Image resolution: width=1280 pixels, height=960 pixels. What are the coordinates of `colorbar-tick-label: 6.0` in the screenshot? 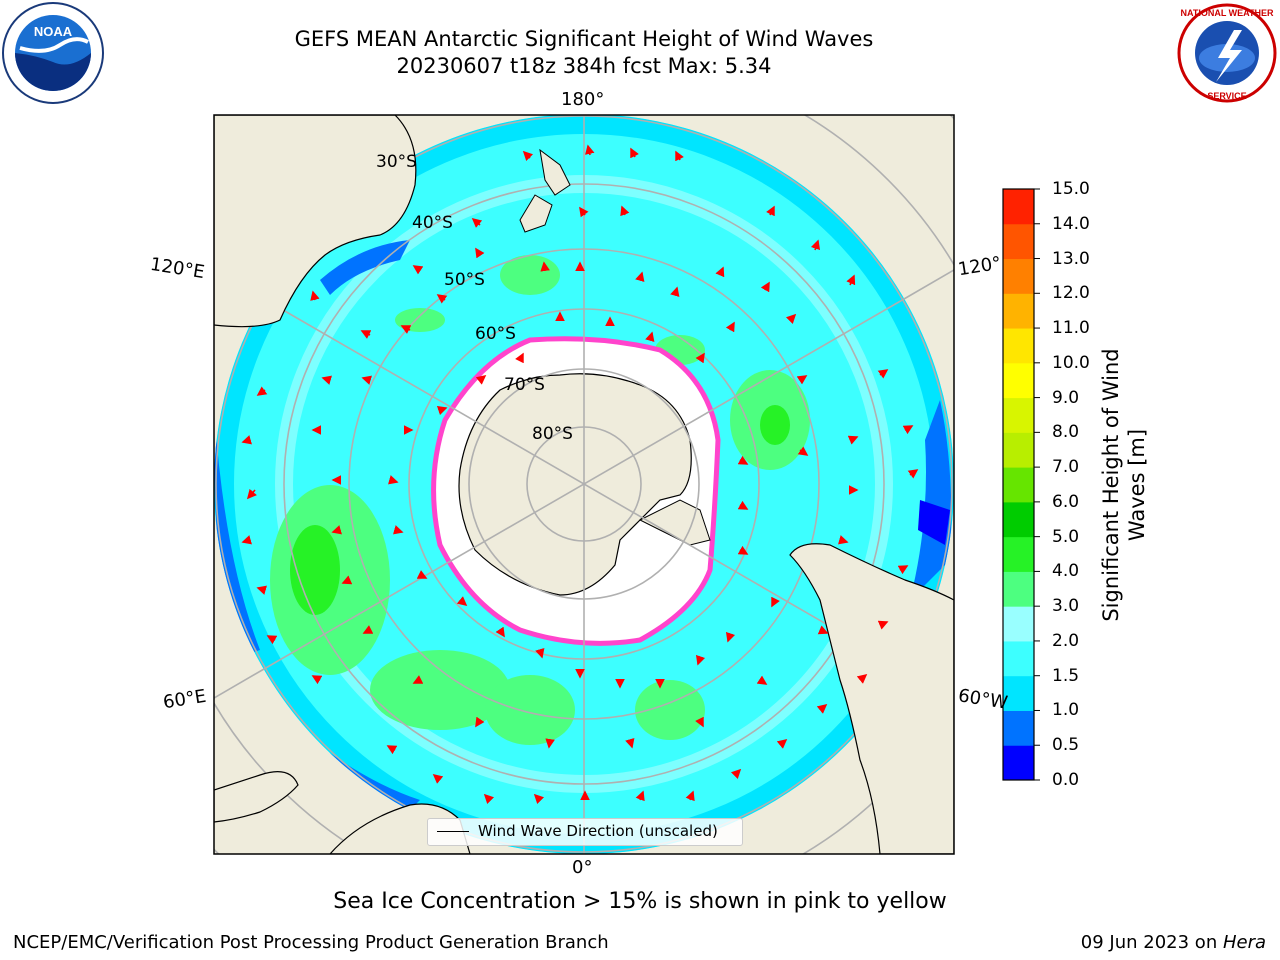 It's located at (1066, 501).